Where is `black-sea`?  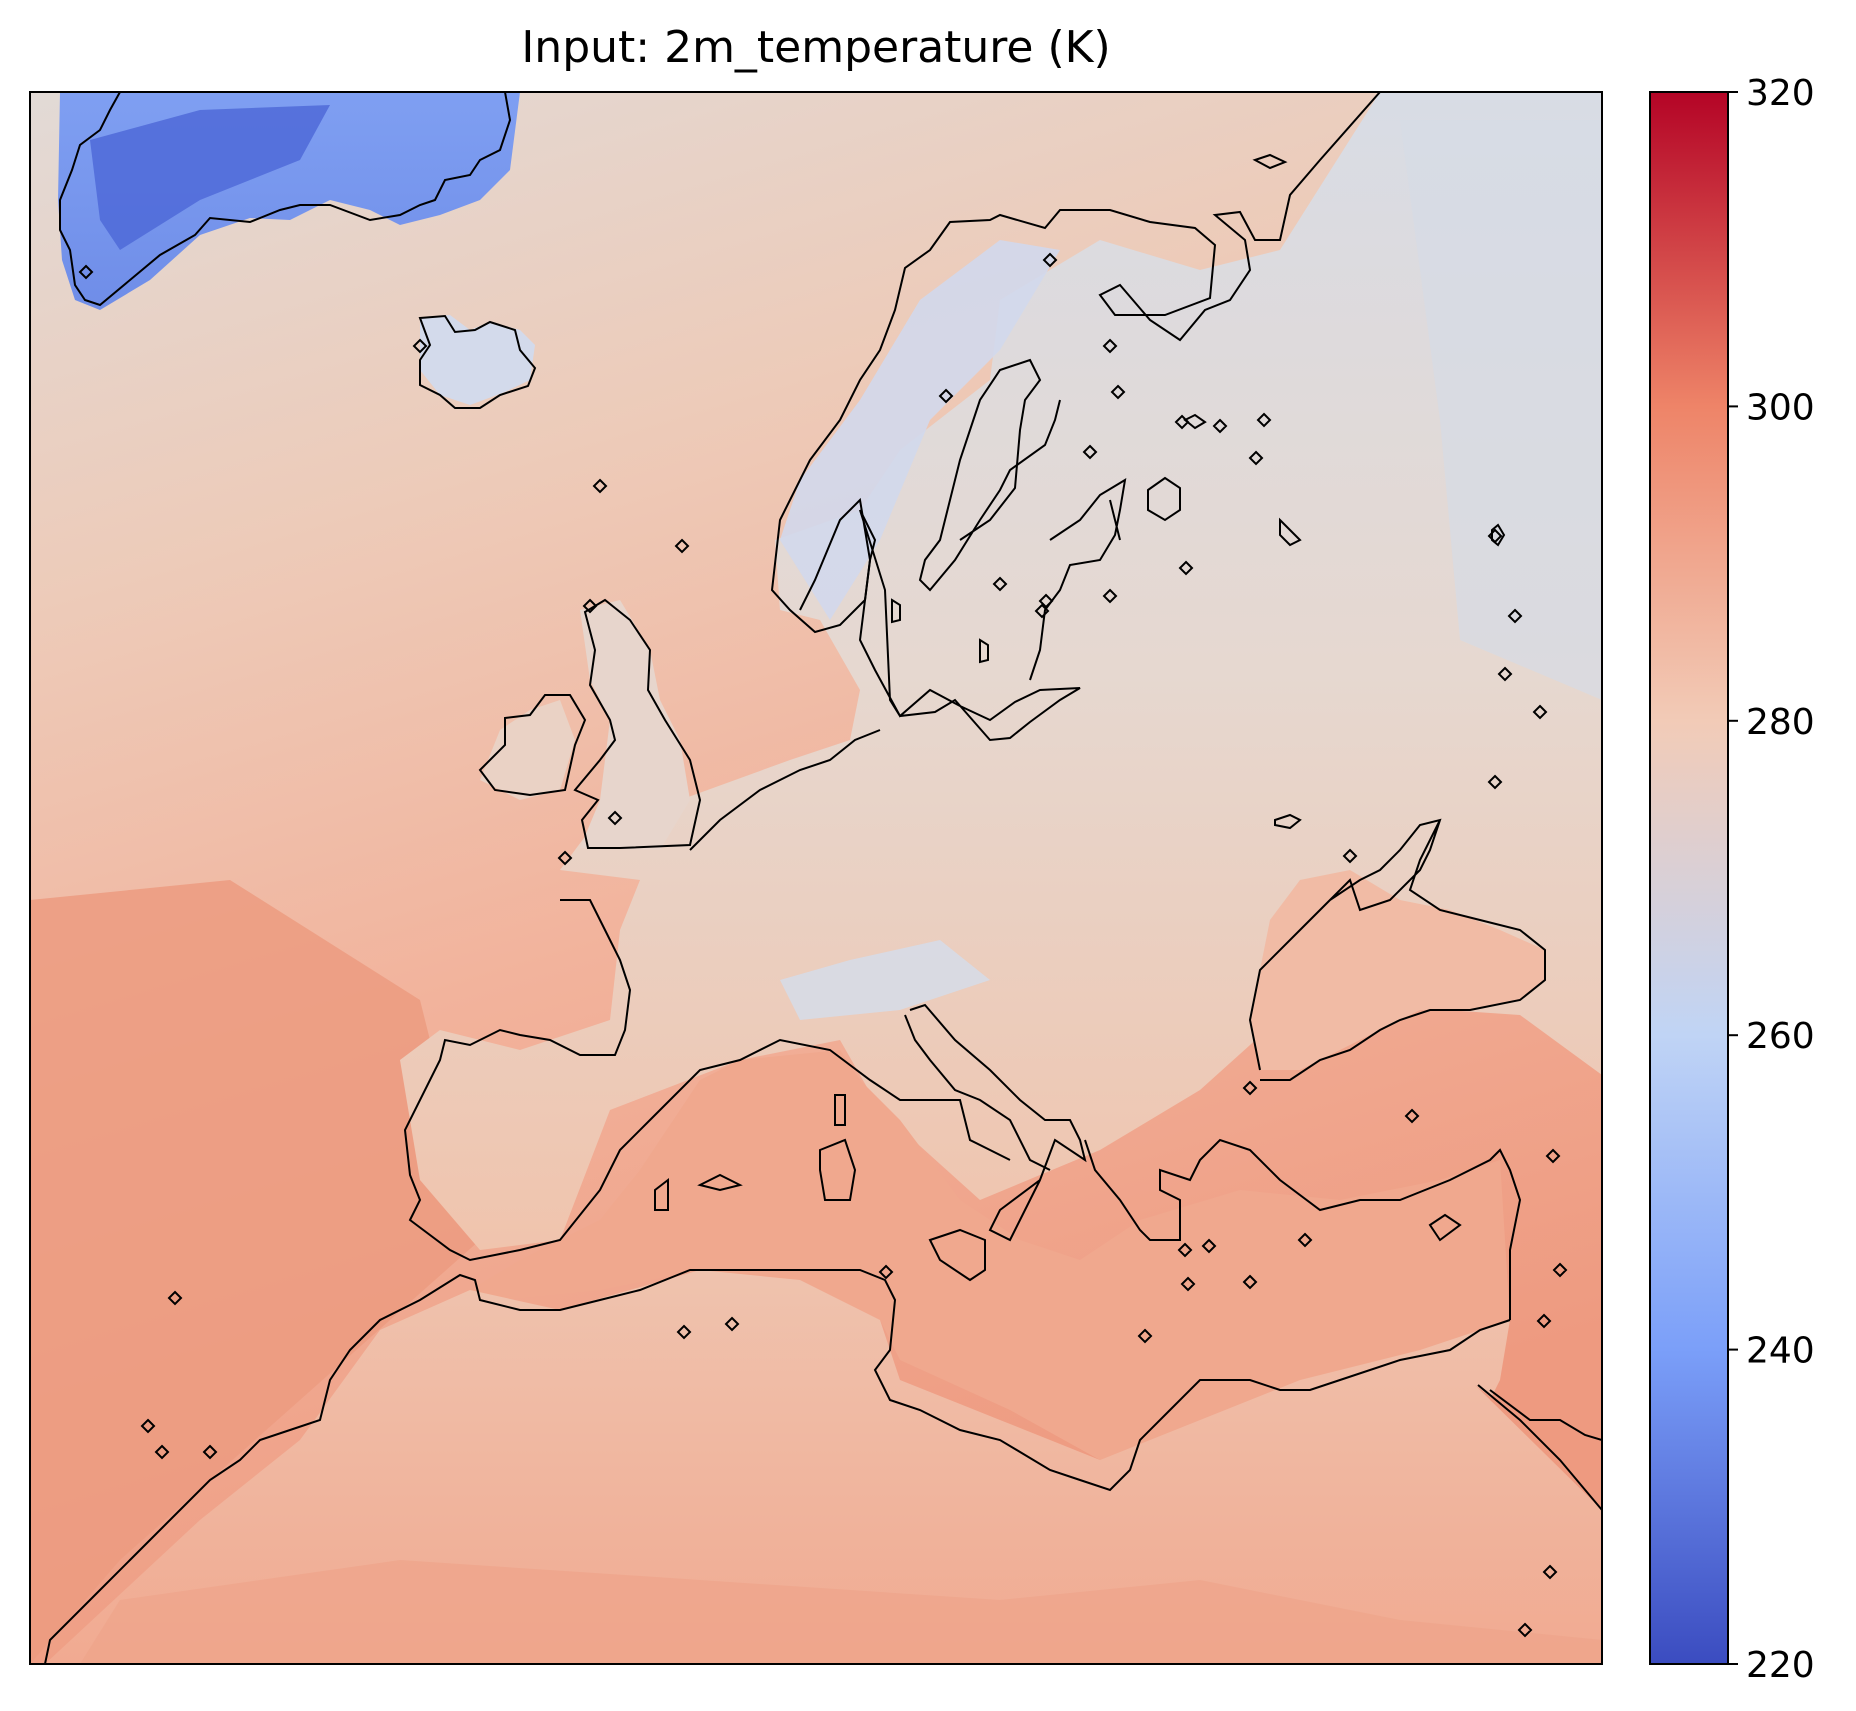 black-sea is located at coordinates (1397, 970).